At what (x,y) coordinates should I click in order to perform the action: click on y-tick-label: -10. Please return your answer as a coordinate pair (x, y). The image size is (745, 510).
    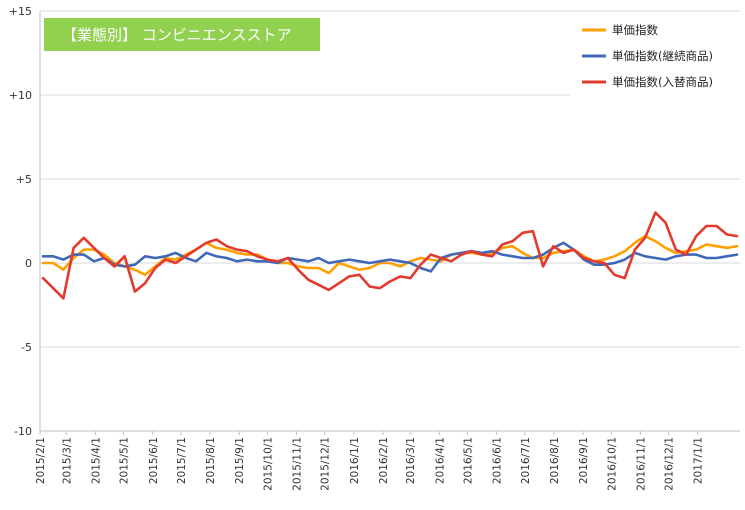
    Looking at the image, I should click on (23, 431).